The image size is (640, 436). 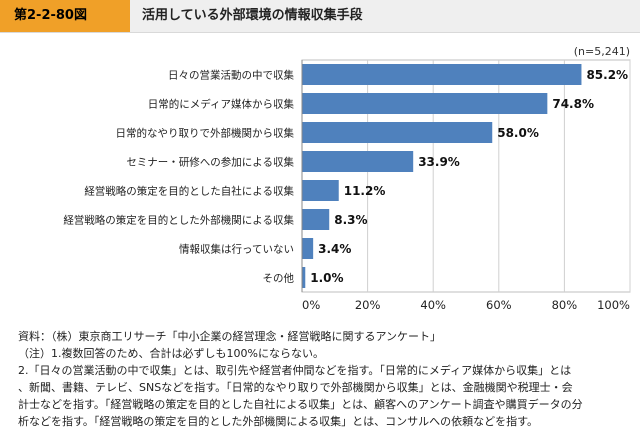 I want to click on category-label: セミナー・研修への参加による収集, so click(x=210, y=162).